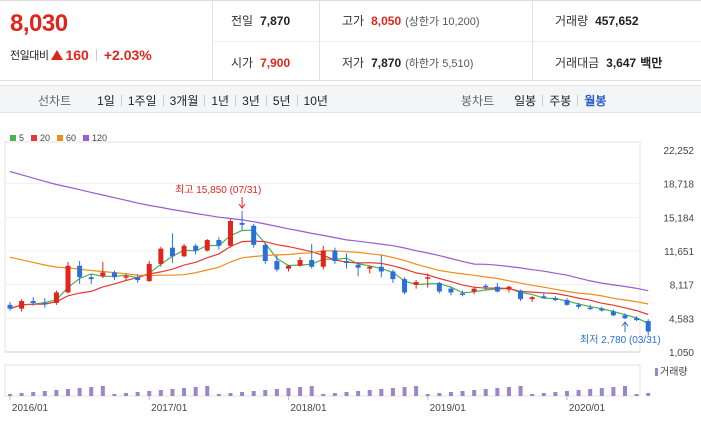 Image resolution: width=701 pixels, height=430 pixels. I want to click on line-range-5: 5년, so click(281, 101).